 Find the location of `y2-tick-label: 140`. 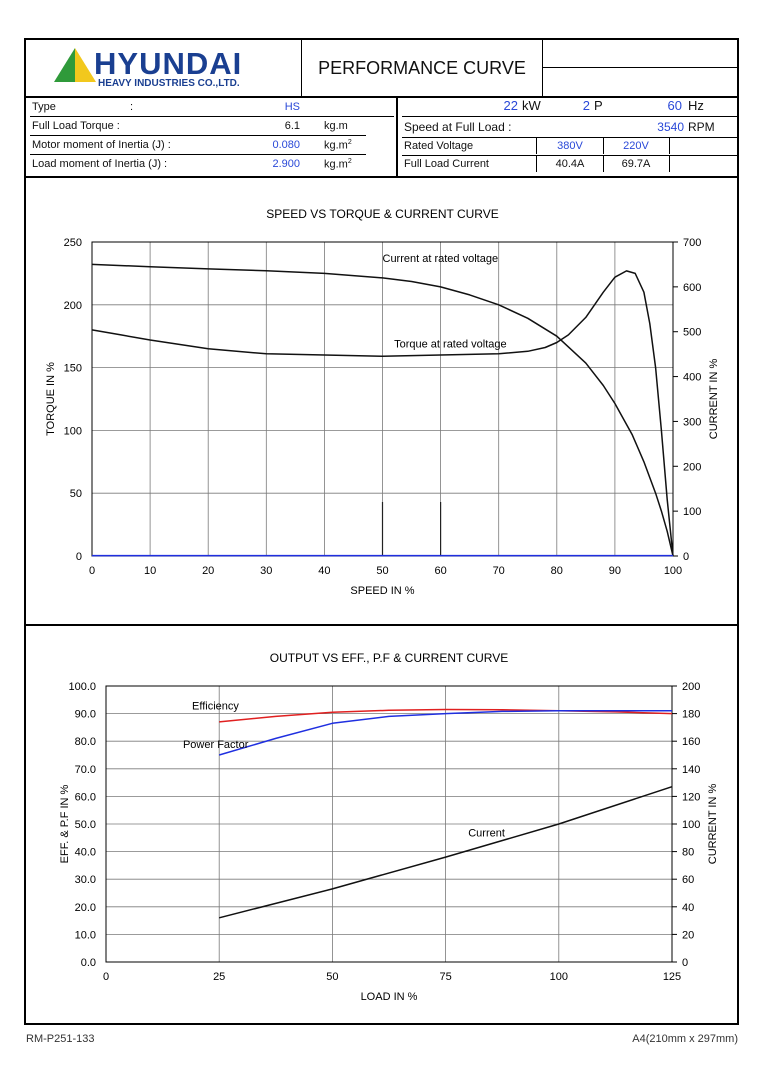

y2-tick-label: 140 is located at coordinates (691, 770).